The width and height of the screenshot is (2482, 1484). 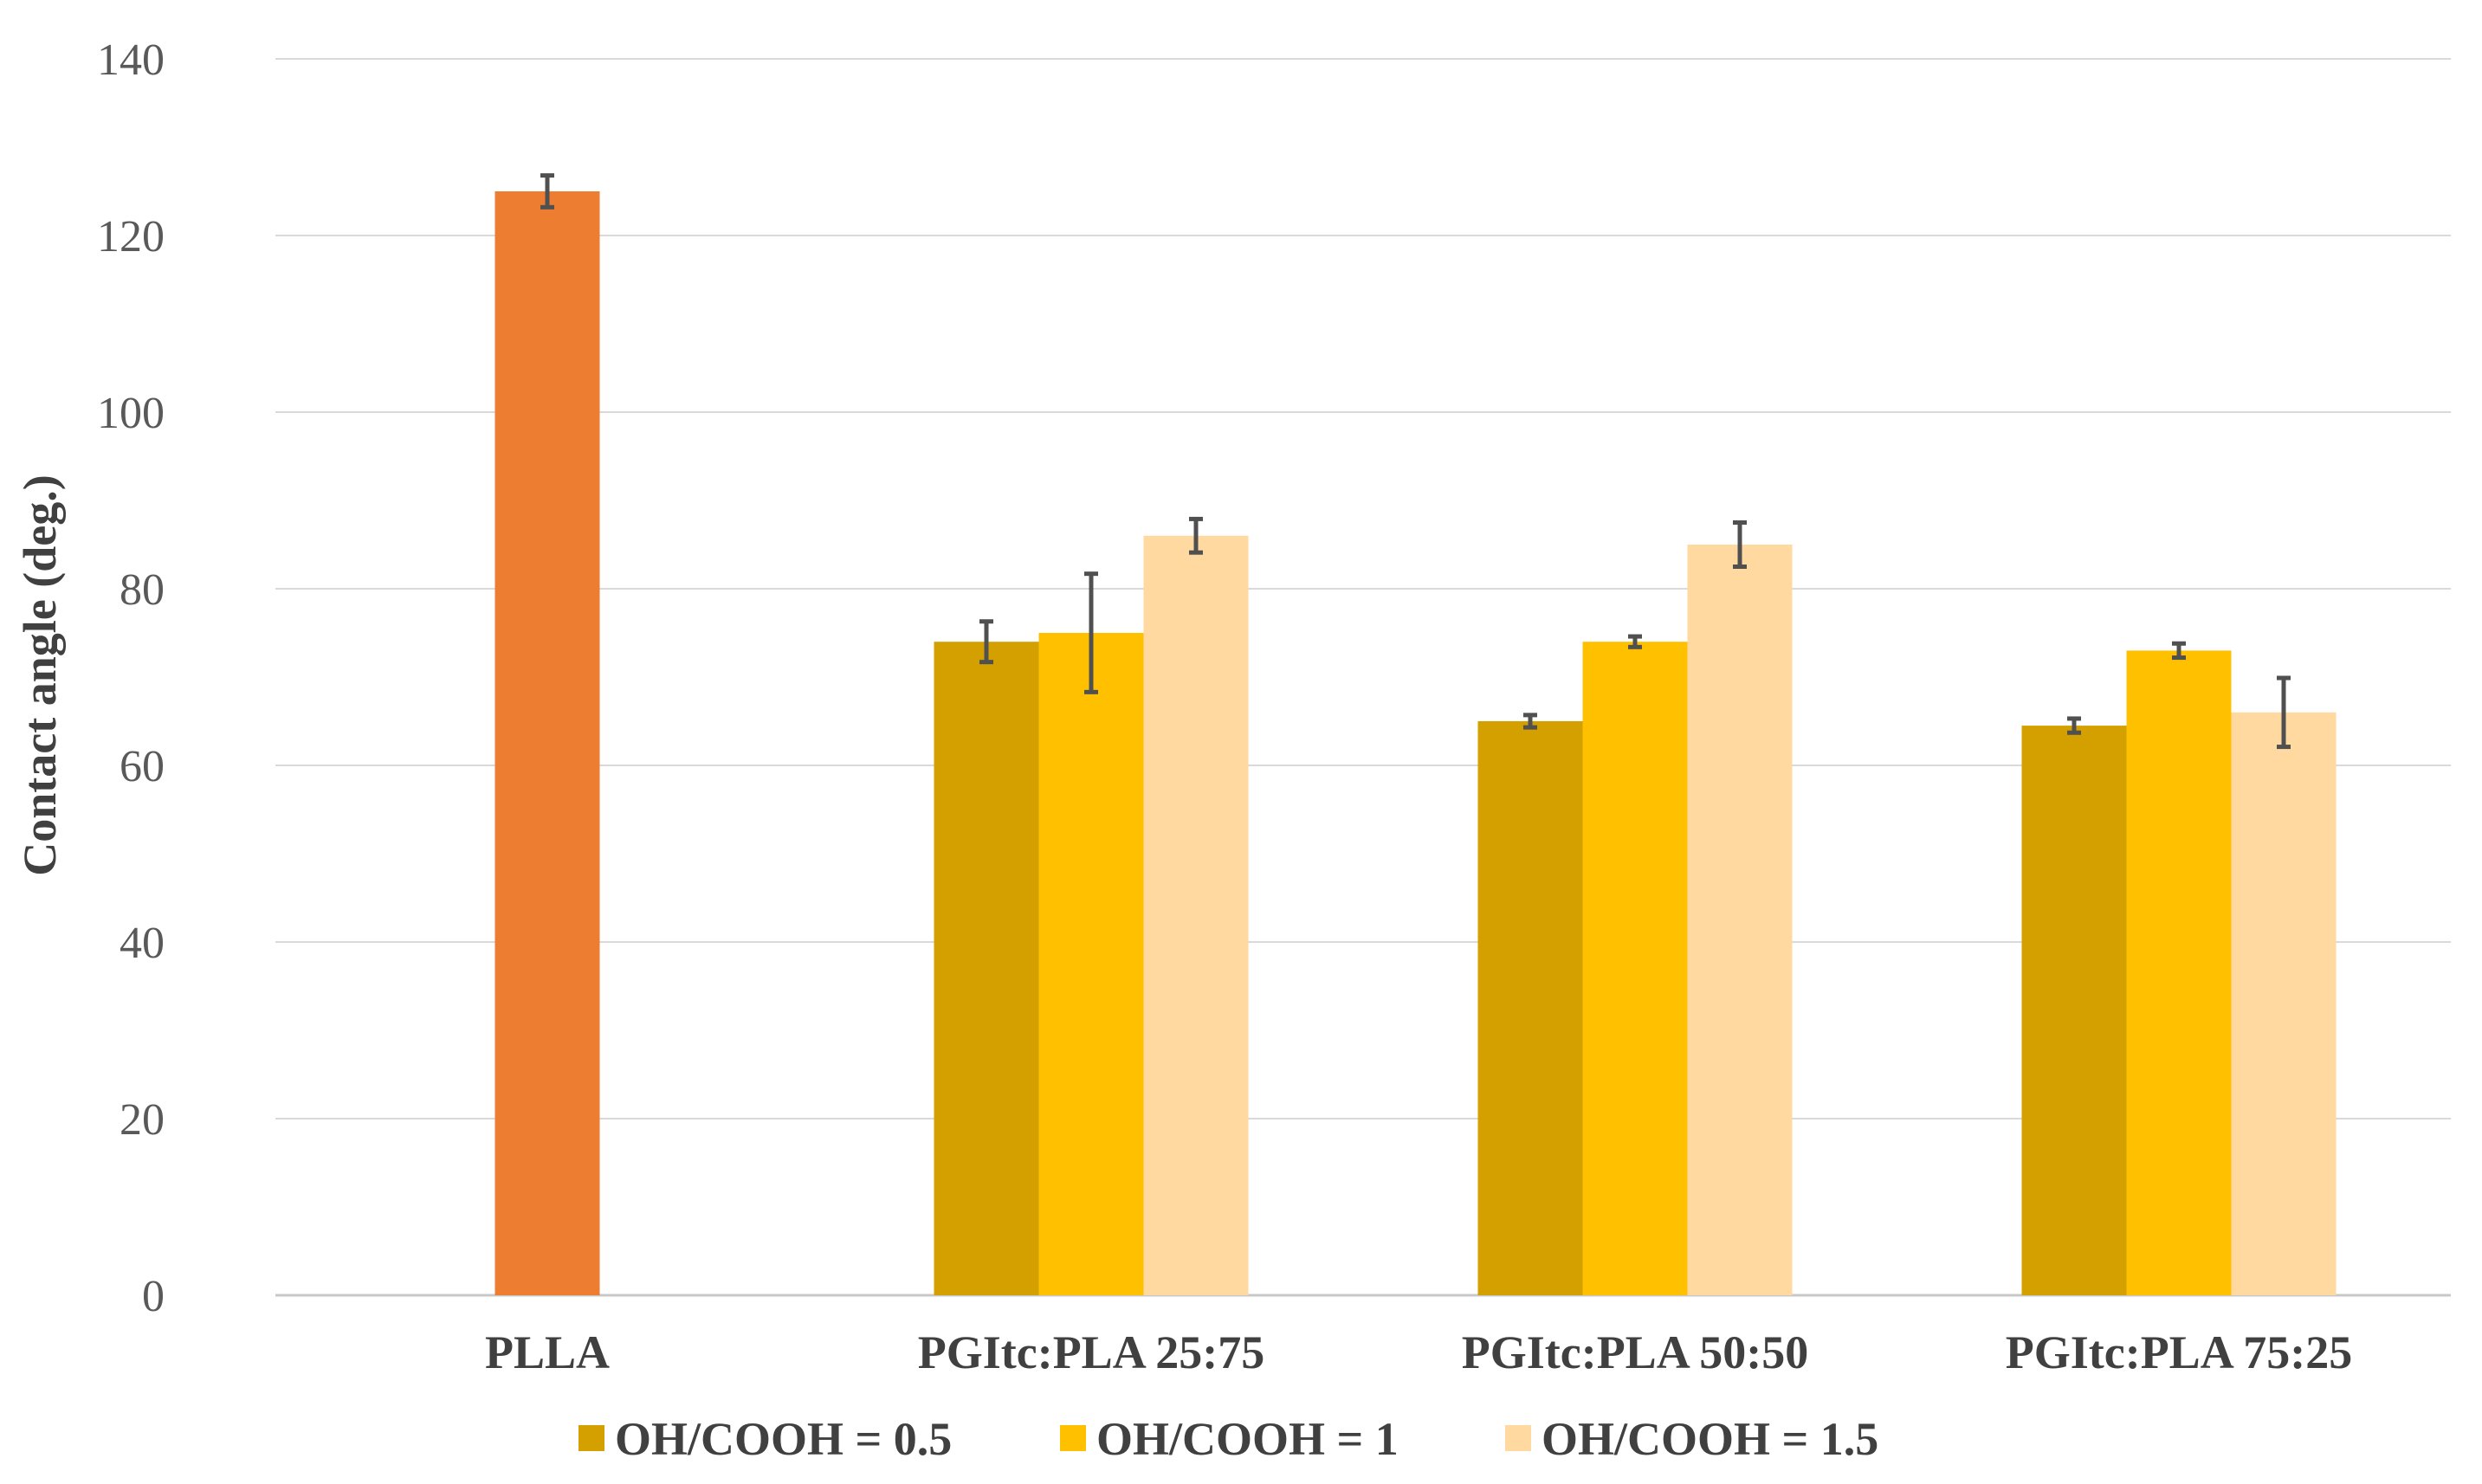 I want to click on legend-label: OH/COOH = 1.5, so click(x=1710, y=1439).